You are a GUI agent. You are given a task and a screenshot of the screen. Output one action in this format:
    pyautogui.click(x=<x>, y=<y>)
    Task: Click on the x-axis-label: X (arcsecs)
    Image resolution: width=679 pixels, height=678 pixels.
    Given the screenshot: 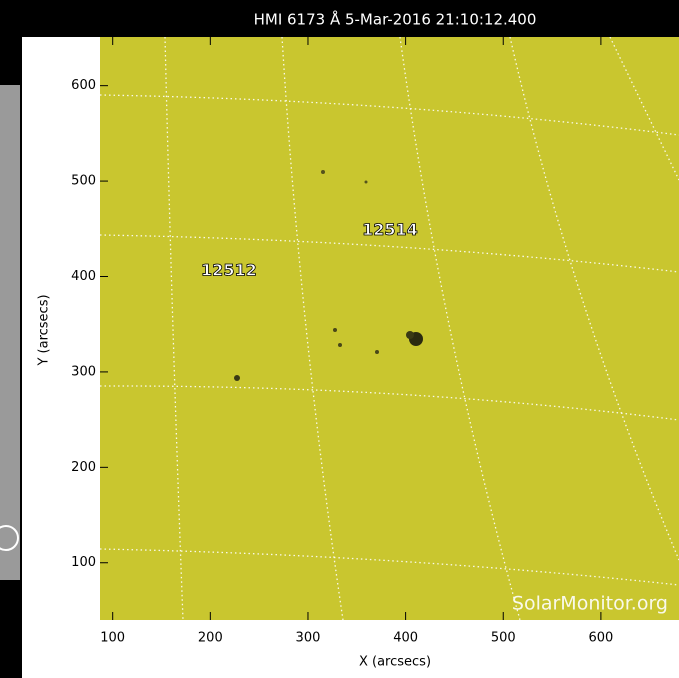 What is the action you would take?
    pyautogui.click(x=395, y=662)
    